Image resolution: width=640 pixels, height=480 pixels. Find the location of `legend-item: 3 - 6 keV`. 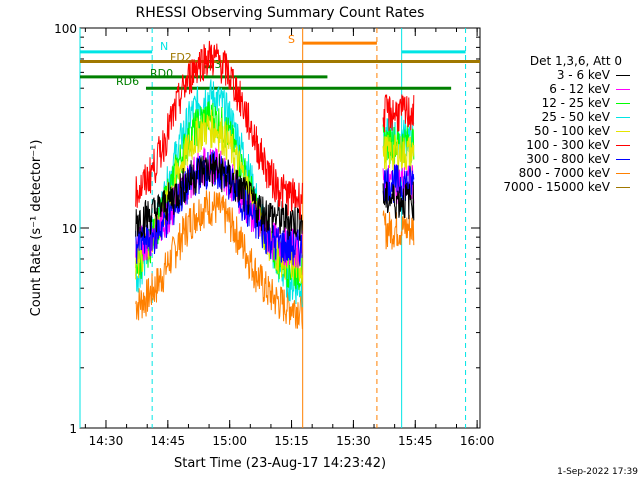

legend-item: 3 - 6 keV is located at coordinates (557, 75).